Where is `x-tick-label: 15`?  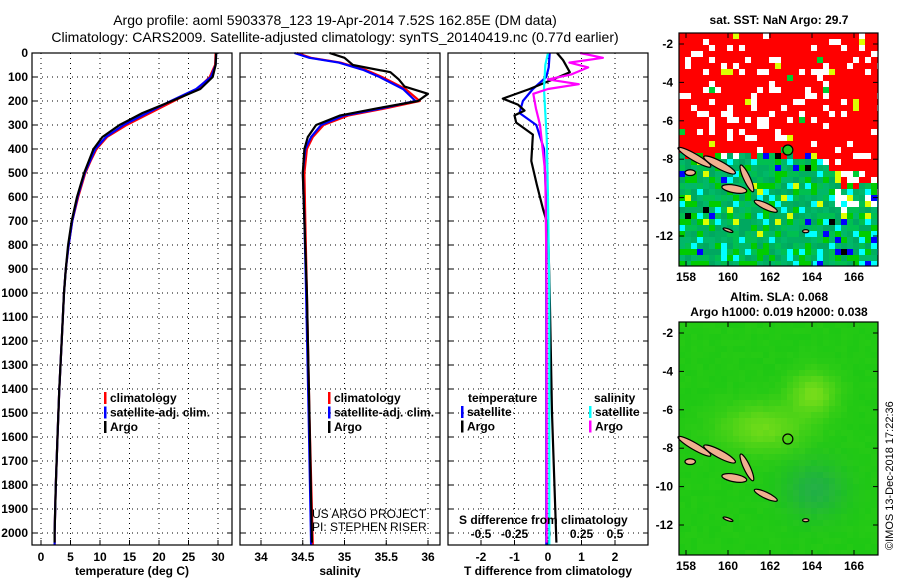 x-tick-label: 15 is located at coordinates (130, 557).